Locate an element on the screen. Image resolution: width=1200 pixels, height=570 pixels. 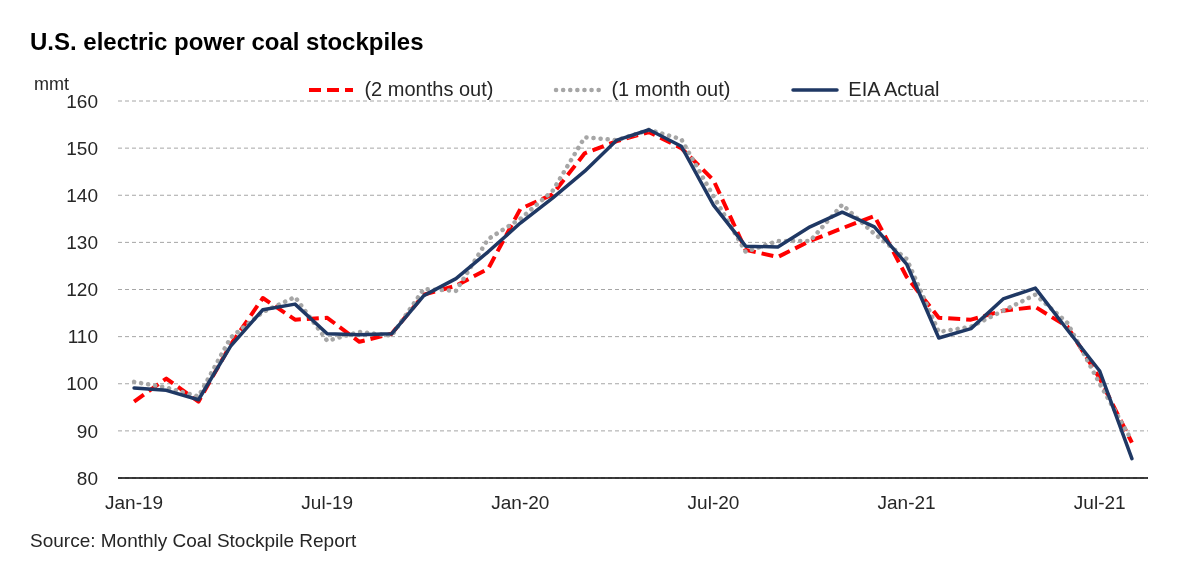
y-tick-label: 120 is located at coordinates (82, 290).